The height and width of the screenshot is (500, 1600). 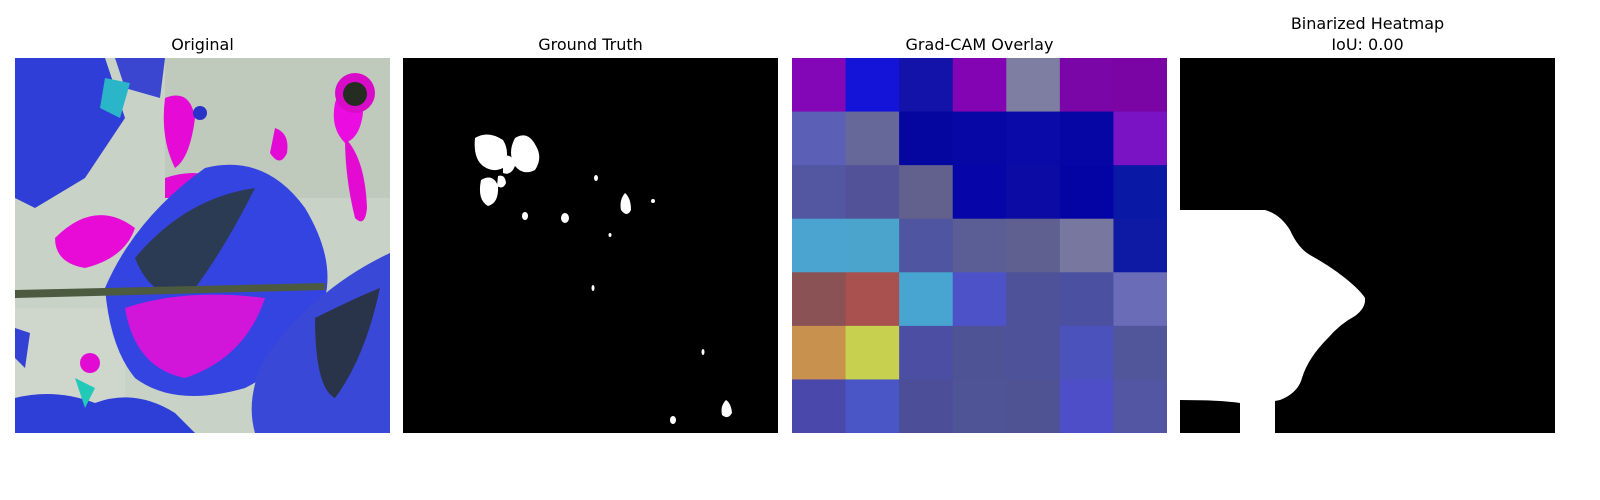 What do you see at coordinates (1367, 23) in the screenshot?
I see `panel-title-text: Binarized Heatmap` at bounding box center [1367, 23].